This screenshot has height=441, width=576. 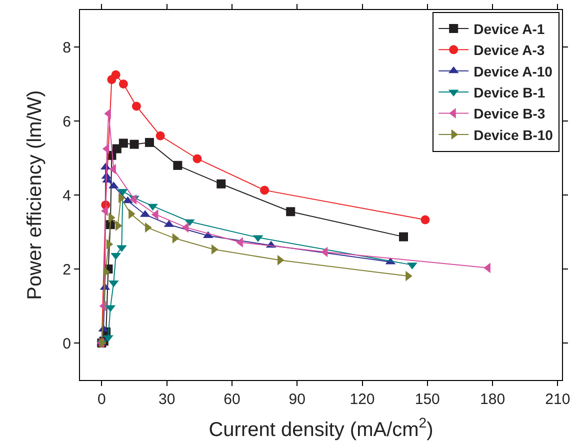 What do you see at coordinates (510, 92) in the screenshot?
I see `legend-label: Device B-1` at bounding box center [510, 92].